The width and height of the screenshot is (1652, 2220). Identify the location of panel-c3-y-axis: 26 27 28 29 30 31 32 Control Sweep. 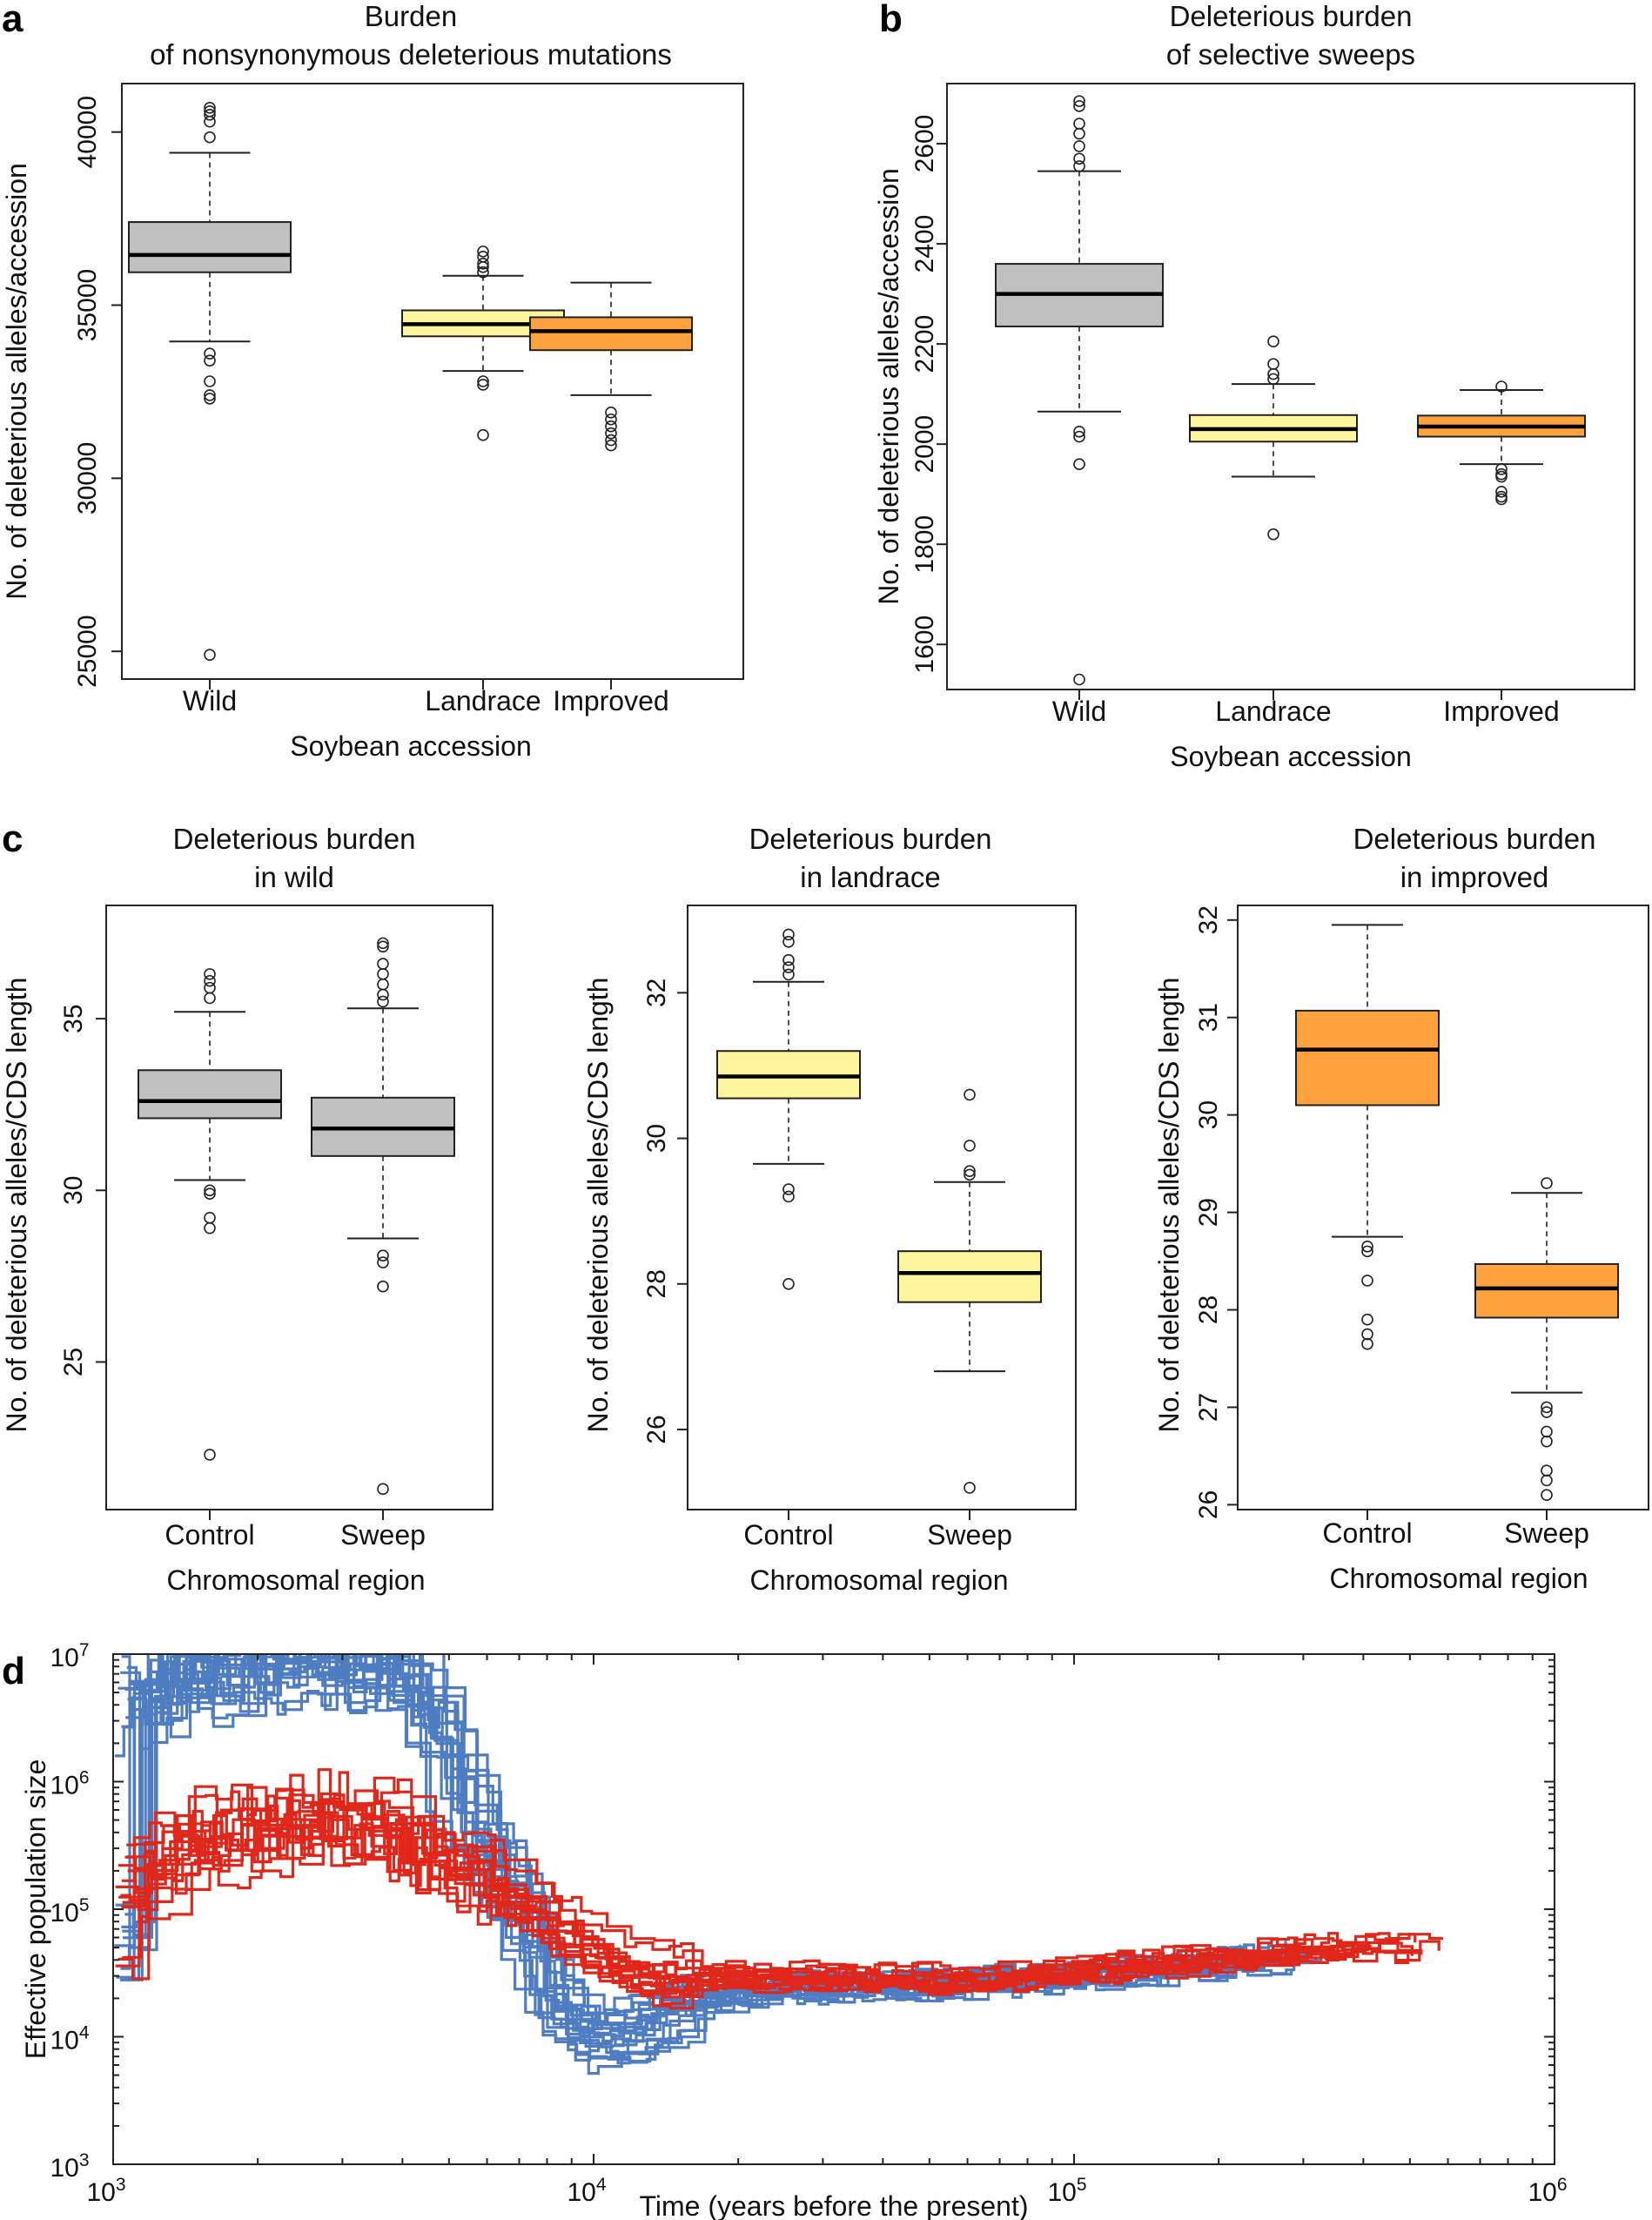
(1391, 1227).